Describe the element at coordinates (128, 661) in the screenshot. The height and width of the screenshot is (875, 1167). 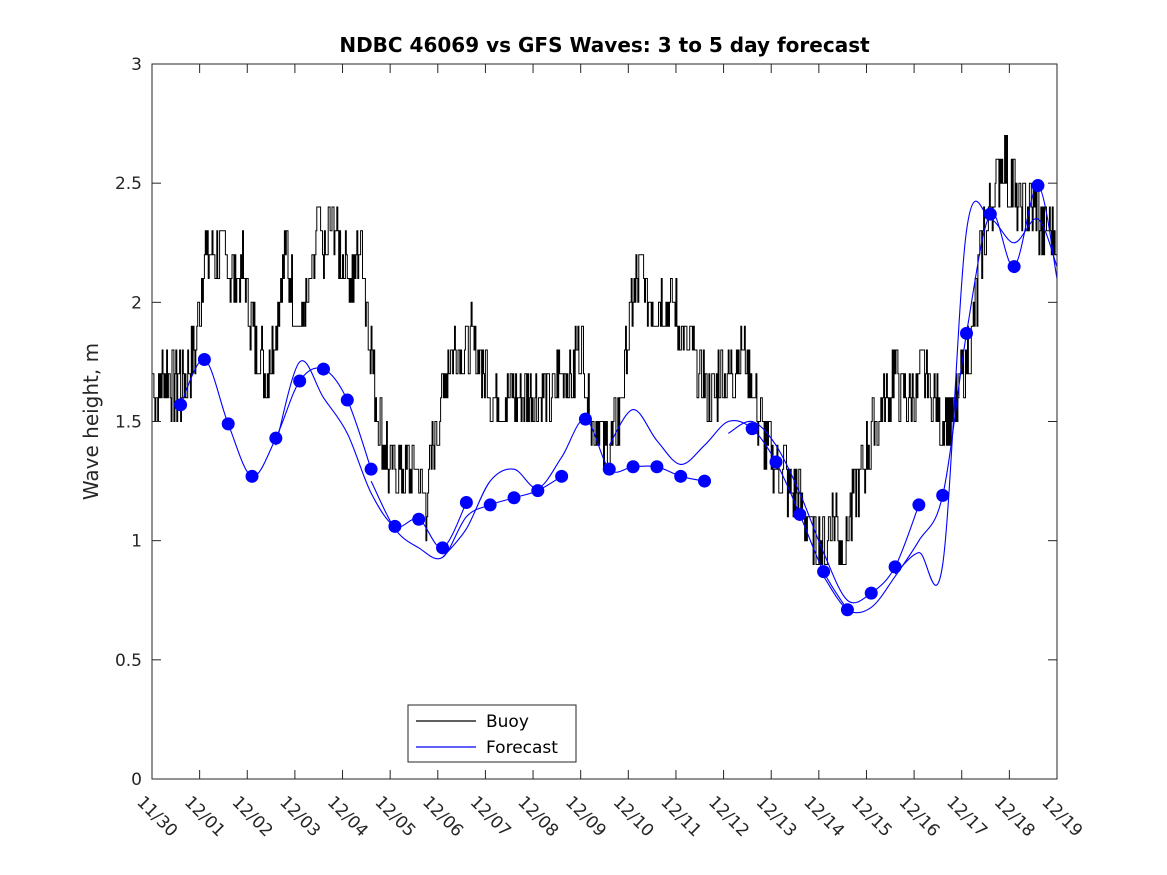
I see `y-tick-label: 0.5` at that location.